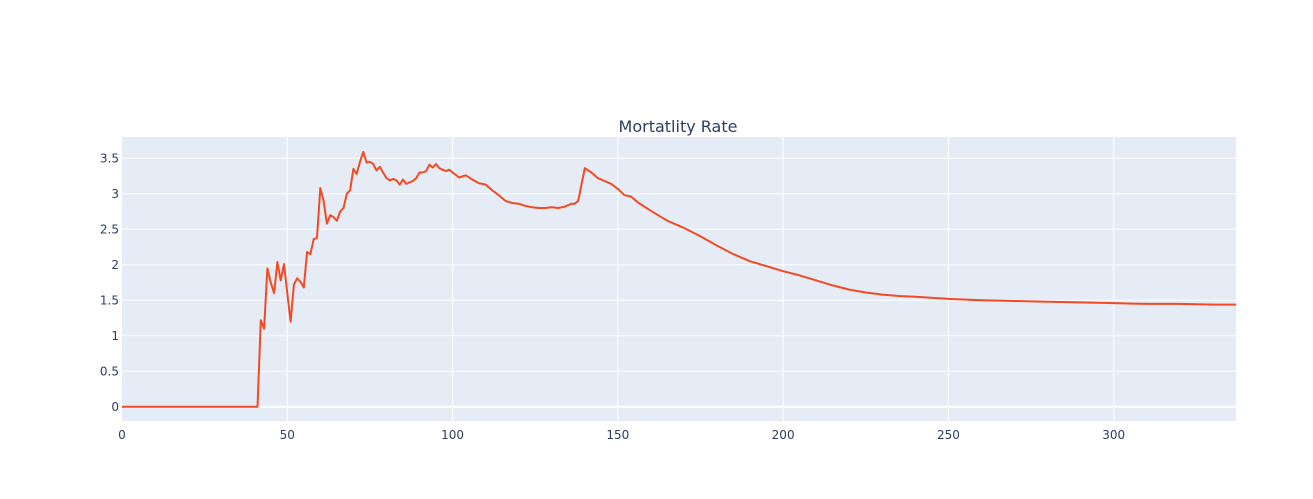 This screenshot has height=499, width=1313. I want to click on chart-title: Mortatlity Rate, so click(678, 126).